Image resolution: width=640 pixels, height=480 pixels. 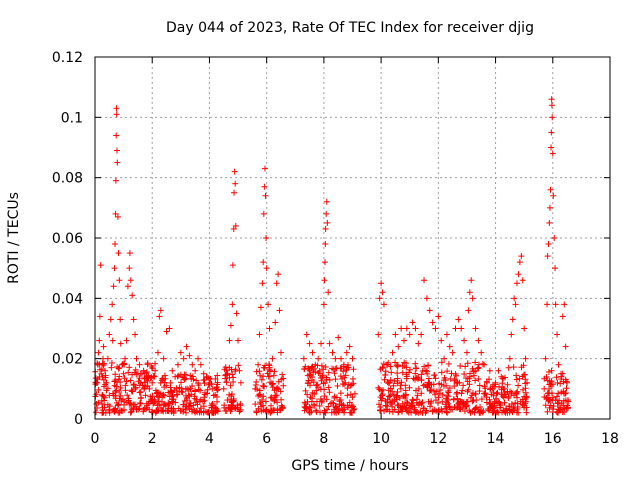 What do you see at coordinates (496, 439) in the screenshot?
I see `x-tick-label: 14` at bounding box center [496, 439].